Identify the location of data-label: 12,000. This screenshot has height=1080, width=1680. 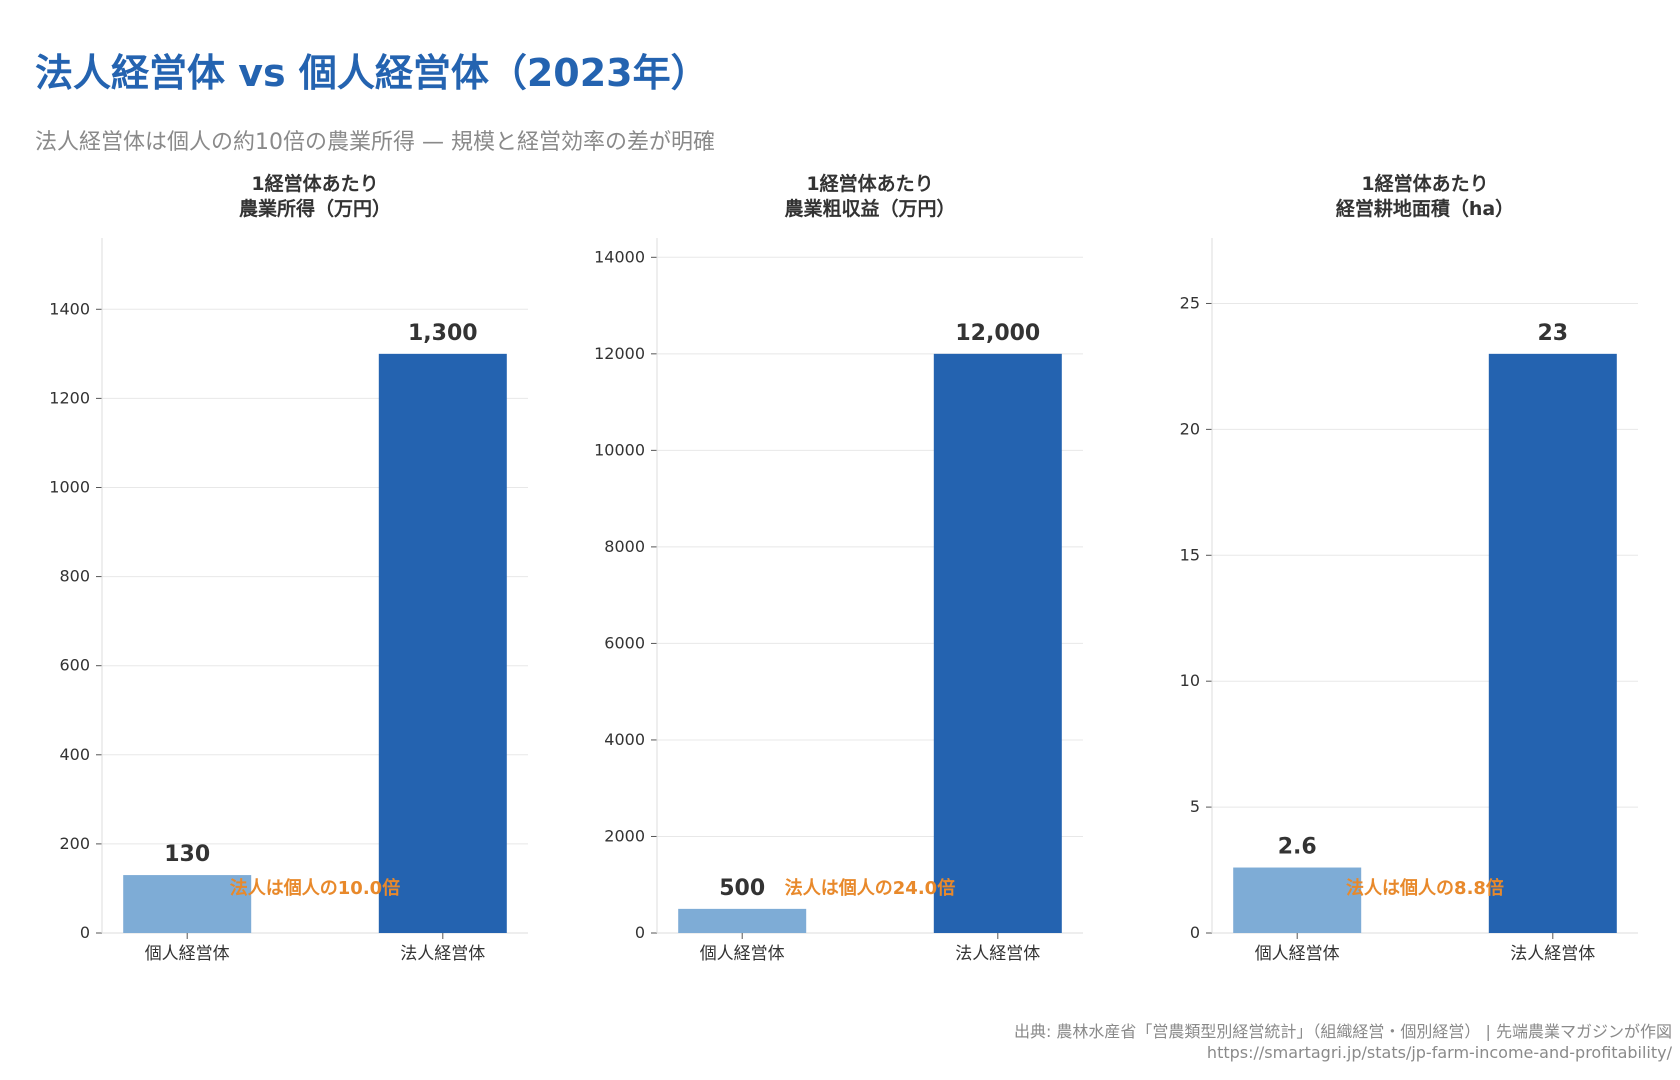
(997, 333).